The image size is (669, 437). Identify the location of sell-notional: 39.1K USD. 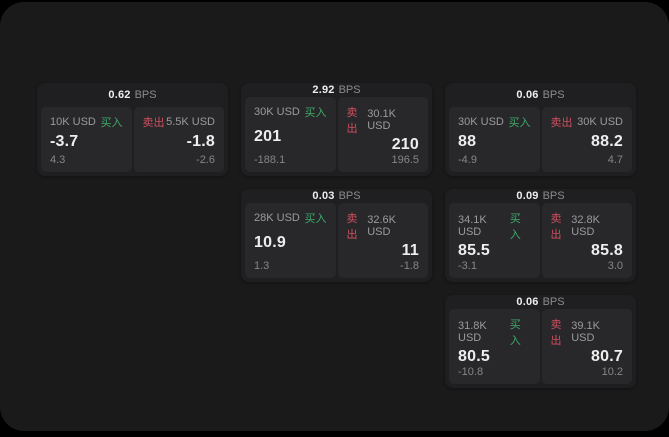
(585, 332).